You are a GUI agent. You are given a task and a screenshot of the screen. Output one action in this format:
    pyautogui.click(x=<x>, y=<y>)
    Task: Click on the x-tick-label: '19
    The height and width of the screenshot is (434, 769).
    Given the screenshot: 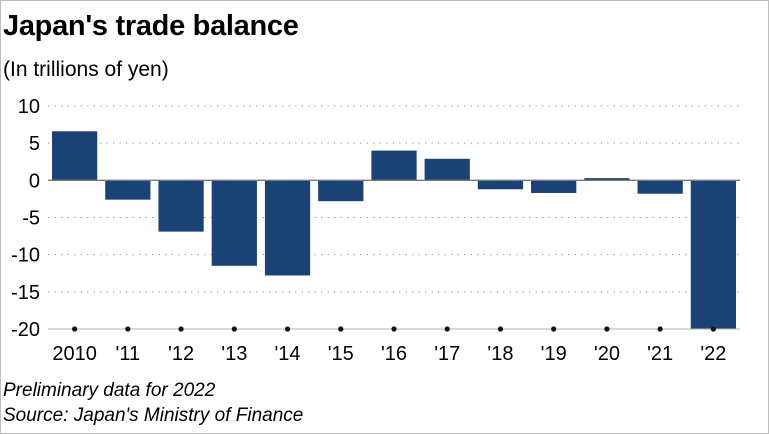 What is the action you would take?
    pyautogui.click(x=554, y=354)
    